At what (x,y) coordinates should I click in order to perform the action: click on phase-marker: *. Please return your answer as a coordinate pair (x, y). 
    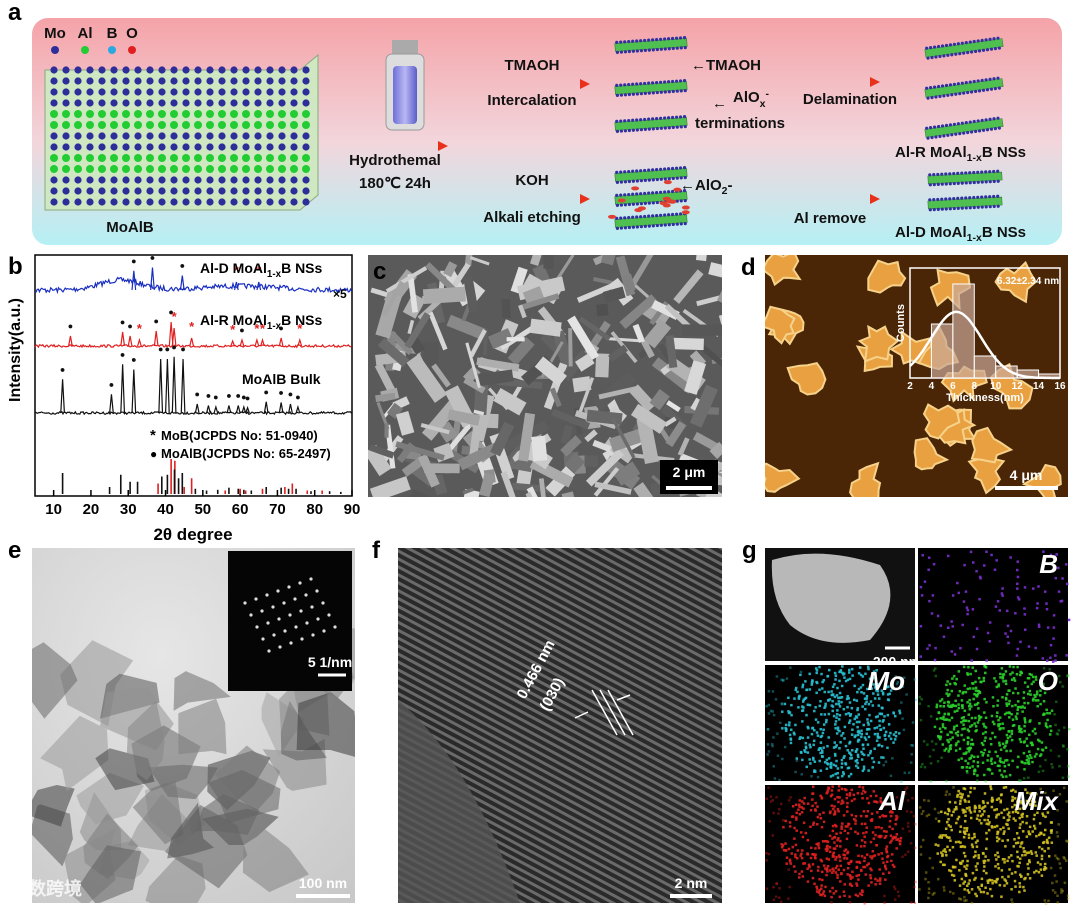
    Looking at the image, I should click on (263, 328).